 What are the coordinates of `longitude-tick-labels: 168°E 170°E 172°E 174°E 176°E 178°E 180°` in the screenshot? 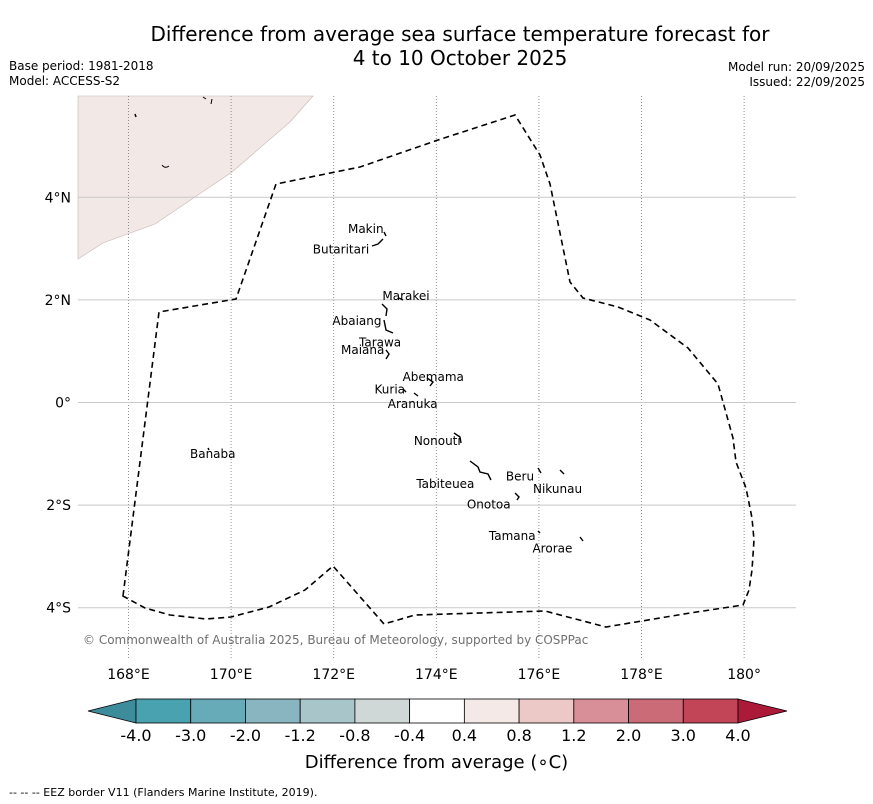 It's located at (434, 675).